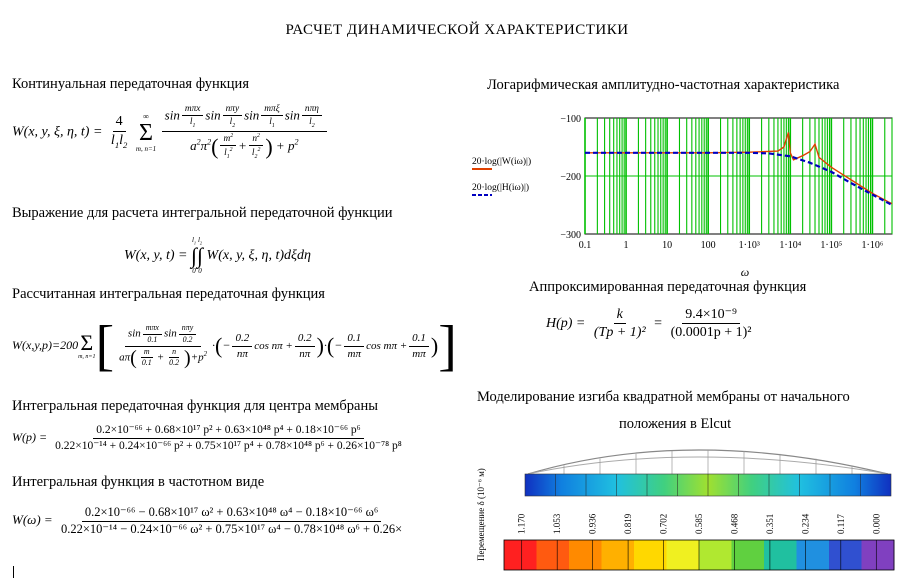 Image resolution: width=914 pixels, height=579 pixels. What do you see at coordinates (354, 353) in the screenshot?
I see `eq3-f2-den: mπ` at bounding box center [354, 353].